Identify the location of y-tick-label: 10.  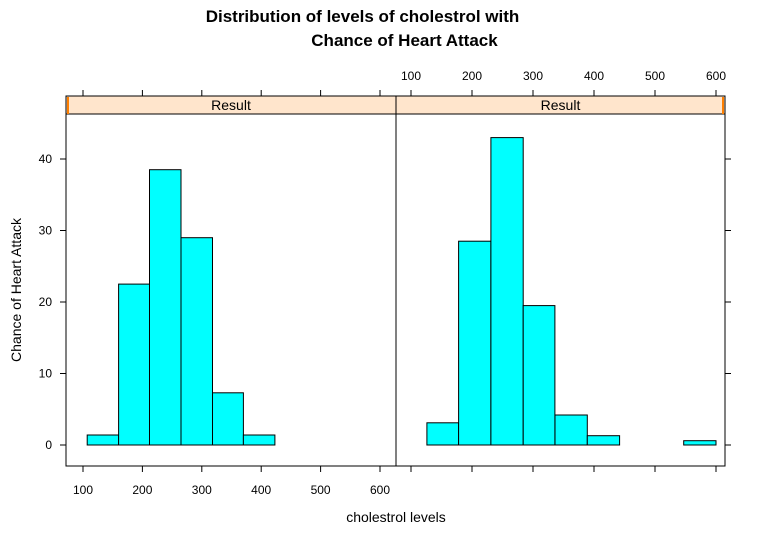
(46, 374).